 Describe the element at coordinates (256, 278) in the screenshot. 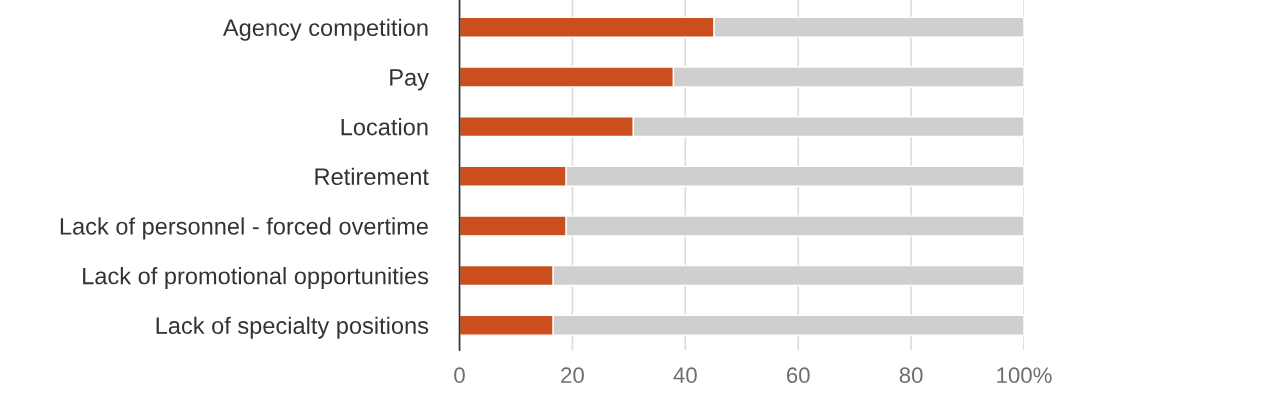

I see `y-tick-label: Lack of promotional opportunities` at that location.